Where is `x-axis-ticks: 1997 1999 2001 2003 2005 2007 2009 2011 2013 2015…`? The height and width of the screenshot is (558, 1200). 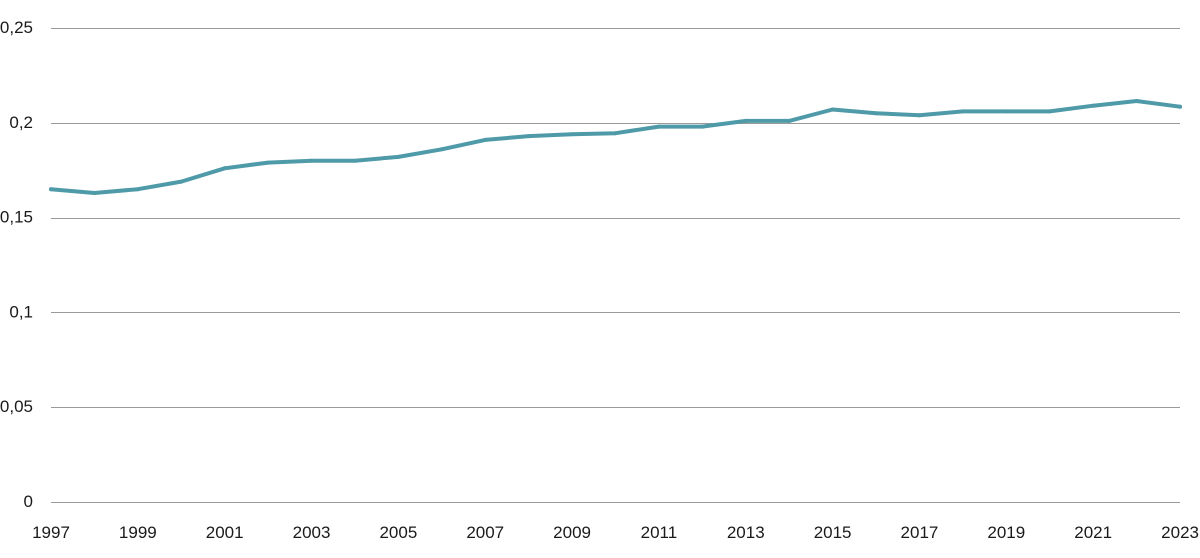
x-axis-ticks: 1997 1999 2001 2003 2005 2007 2009 2011 2013 2015… is located at coordinates (615, 532).